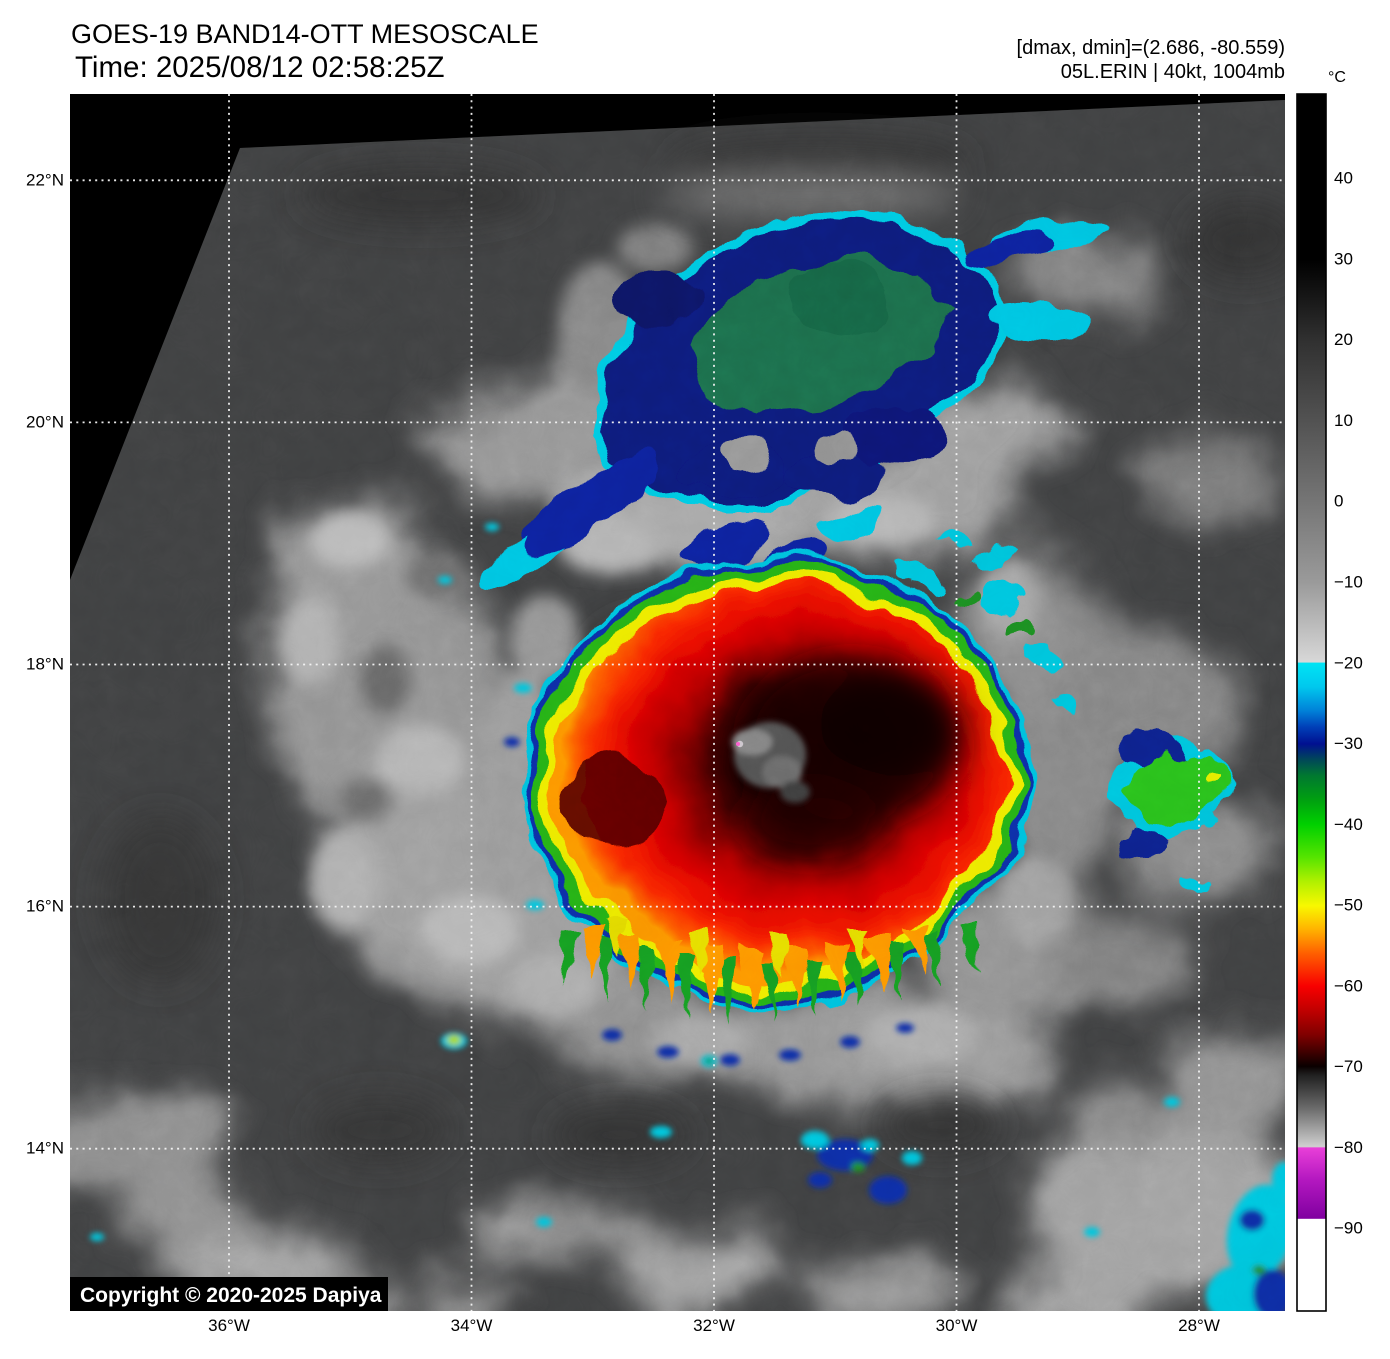  Describe the element at coordinates (1348, 824) in the screenshot. I see `svg-text: −40` at that location.